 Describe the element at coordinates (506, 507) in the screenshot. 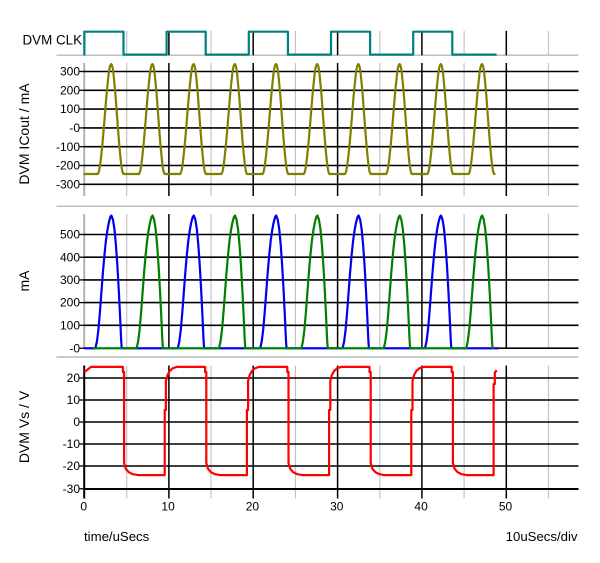

I see `svg-text: 50` at that location.